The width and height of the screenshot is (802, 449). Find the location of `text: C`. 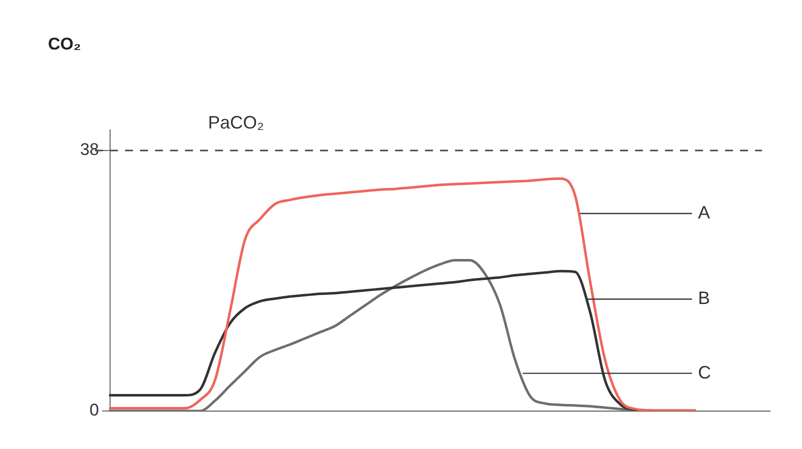

text: C is located at coordinates (704, 372).